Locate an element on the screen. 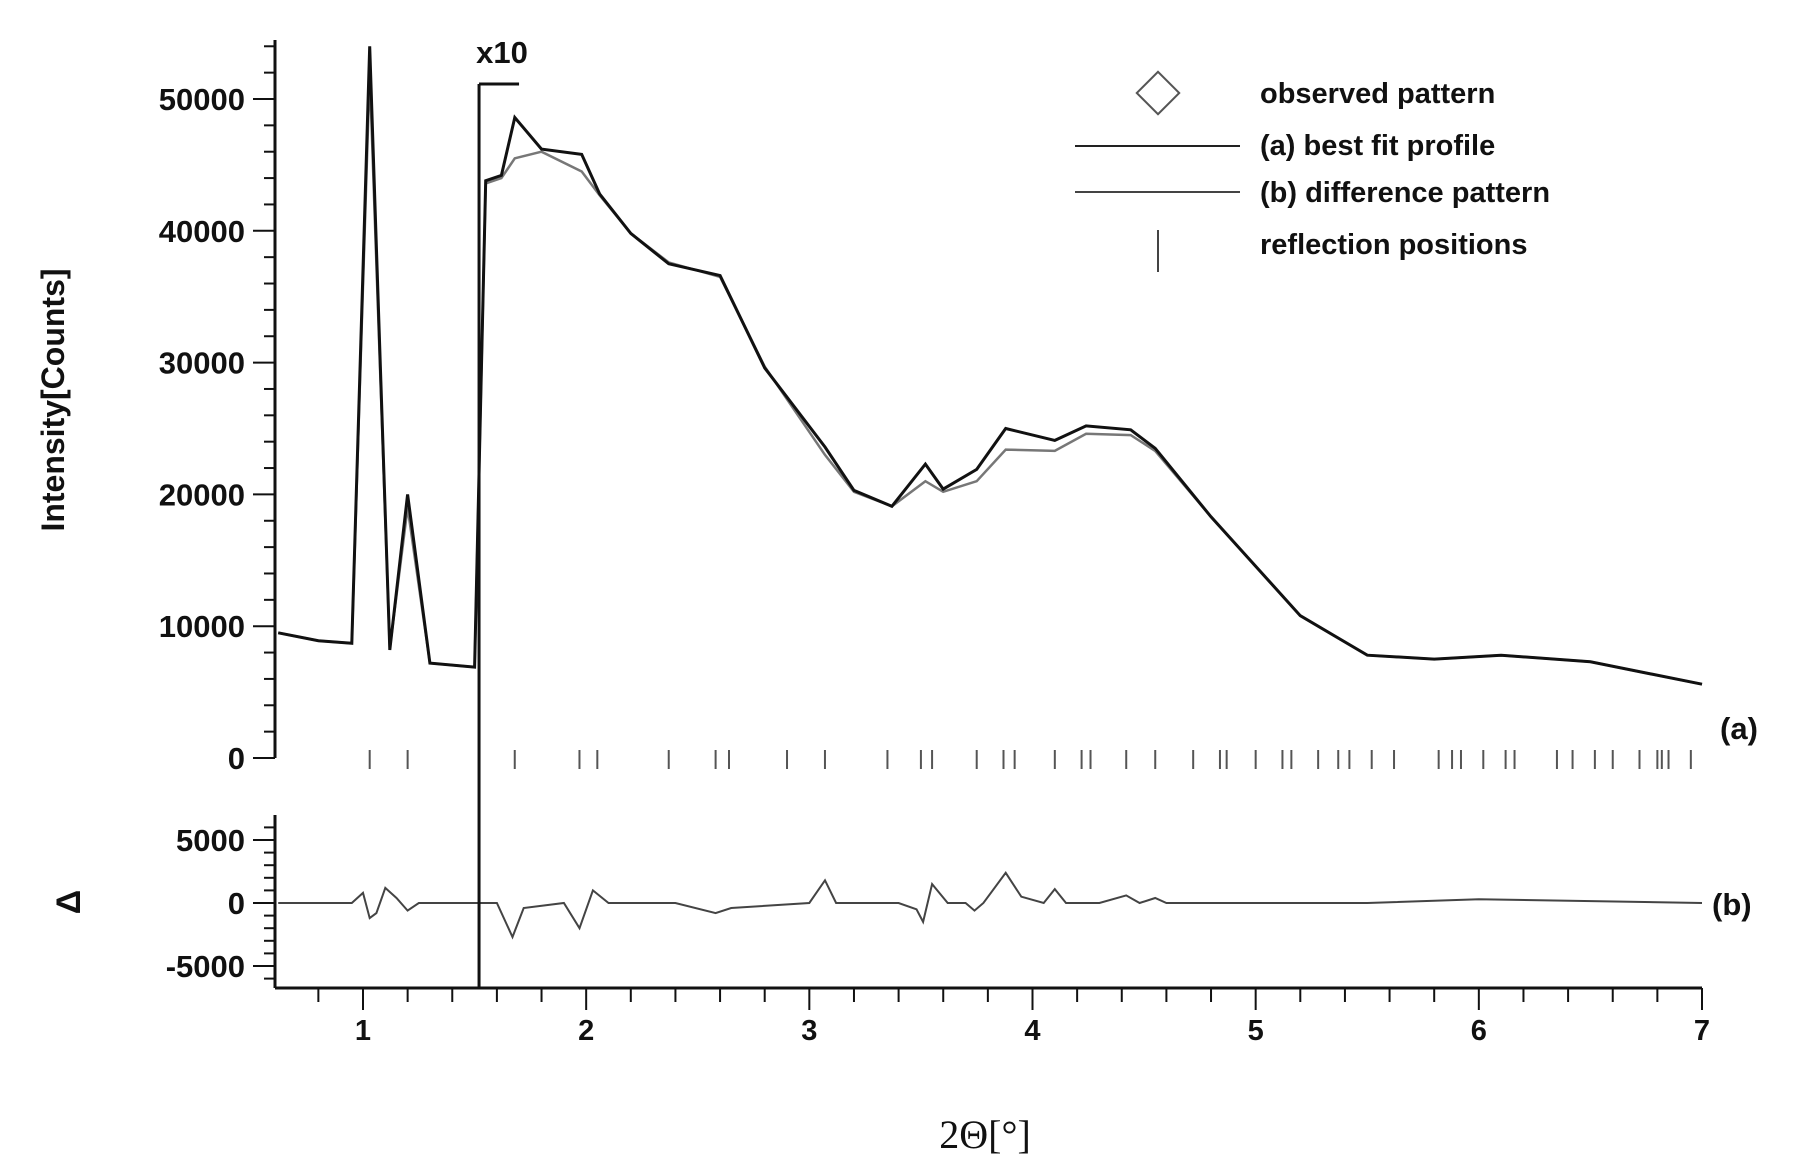 Image resolution: width=1800 pixels, height=1176 pixels. legend-observed-symbol is located at coordinates (1158, 93).